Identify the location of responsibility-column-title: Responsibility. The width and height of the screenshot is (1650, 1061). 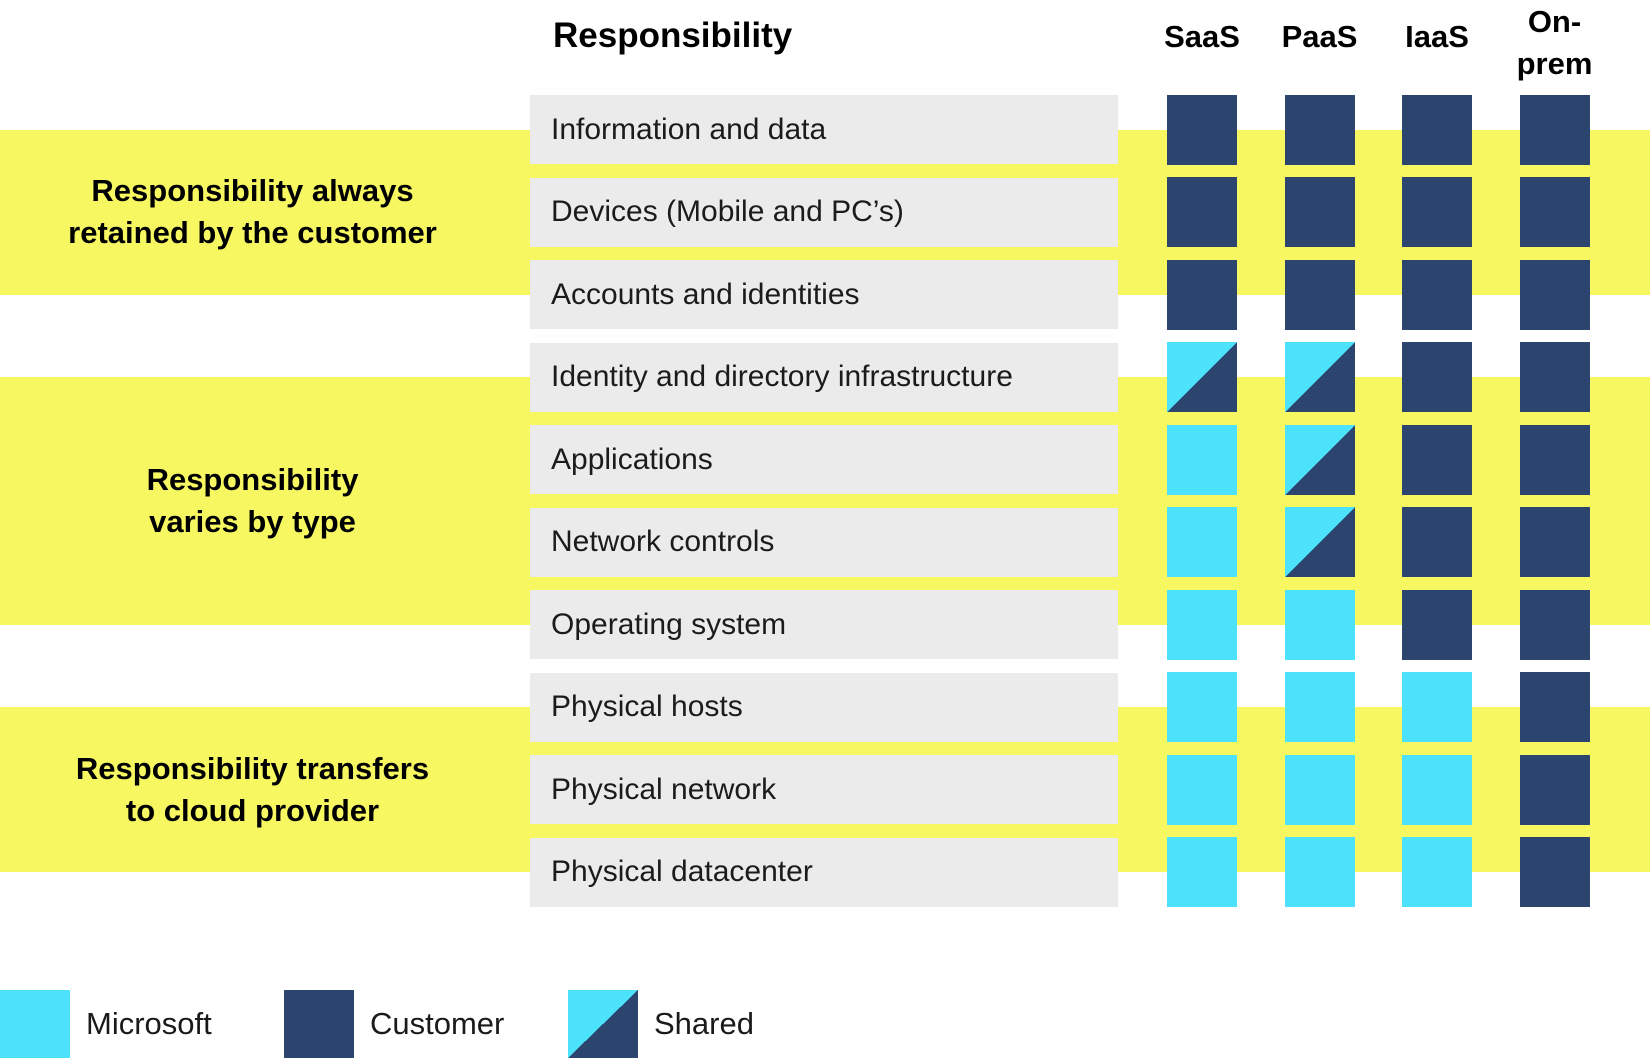
(673, 35).